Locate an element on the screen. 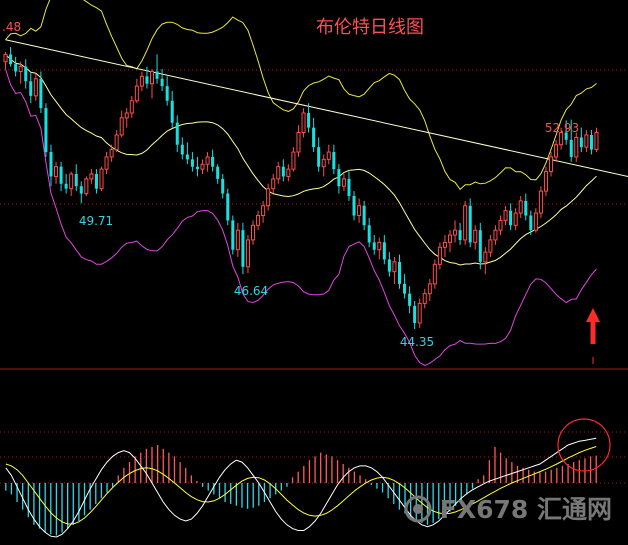 Image resolution: width=628 pixels, height=545 pixels. annotation-low-44-35: 44.35 is located at coordinates (417, 342).